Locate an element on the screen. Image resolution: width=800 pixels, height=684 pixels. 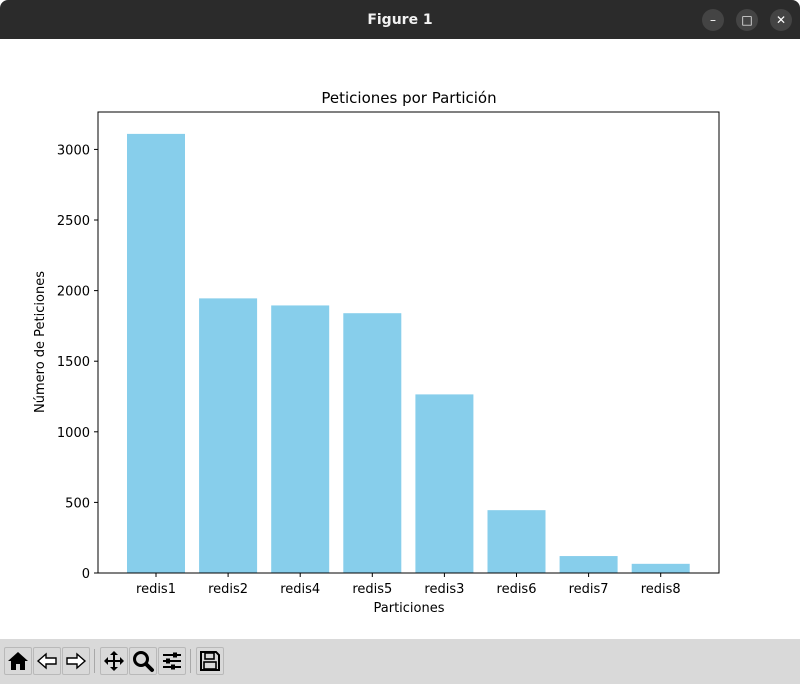
forward-button is located at coordinates (76, 661).